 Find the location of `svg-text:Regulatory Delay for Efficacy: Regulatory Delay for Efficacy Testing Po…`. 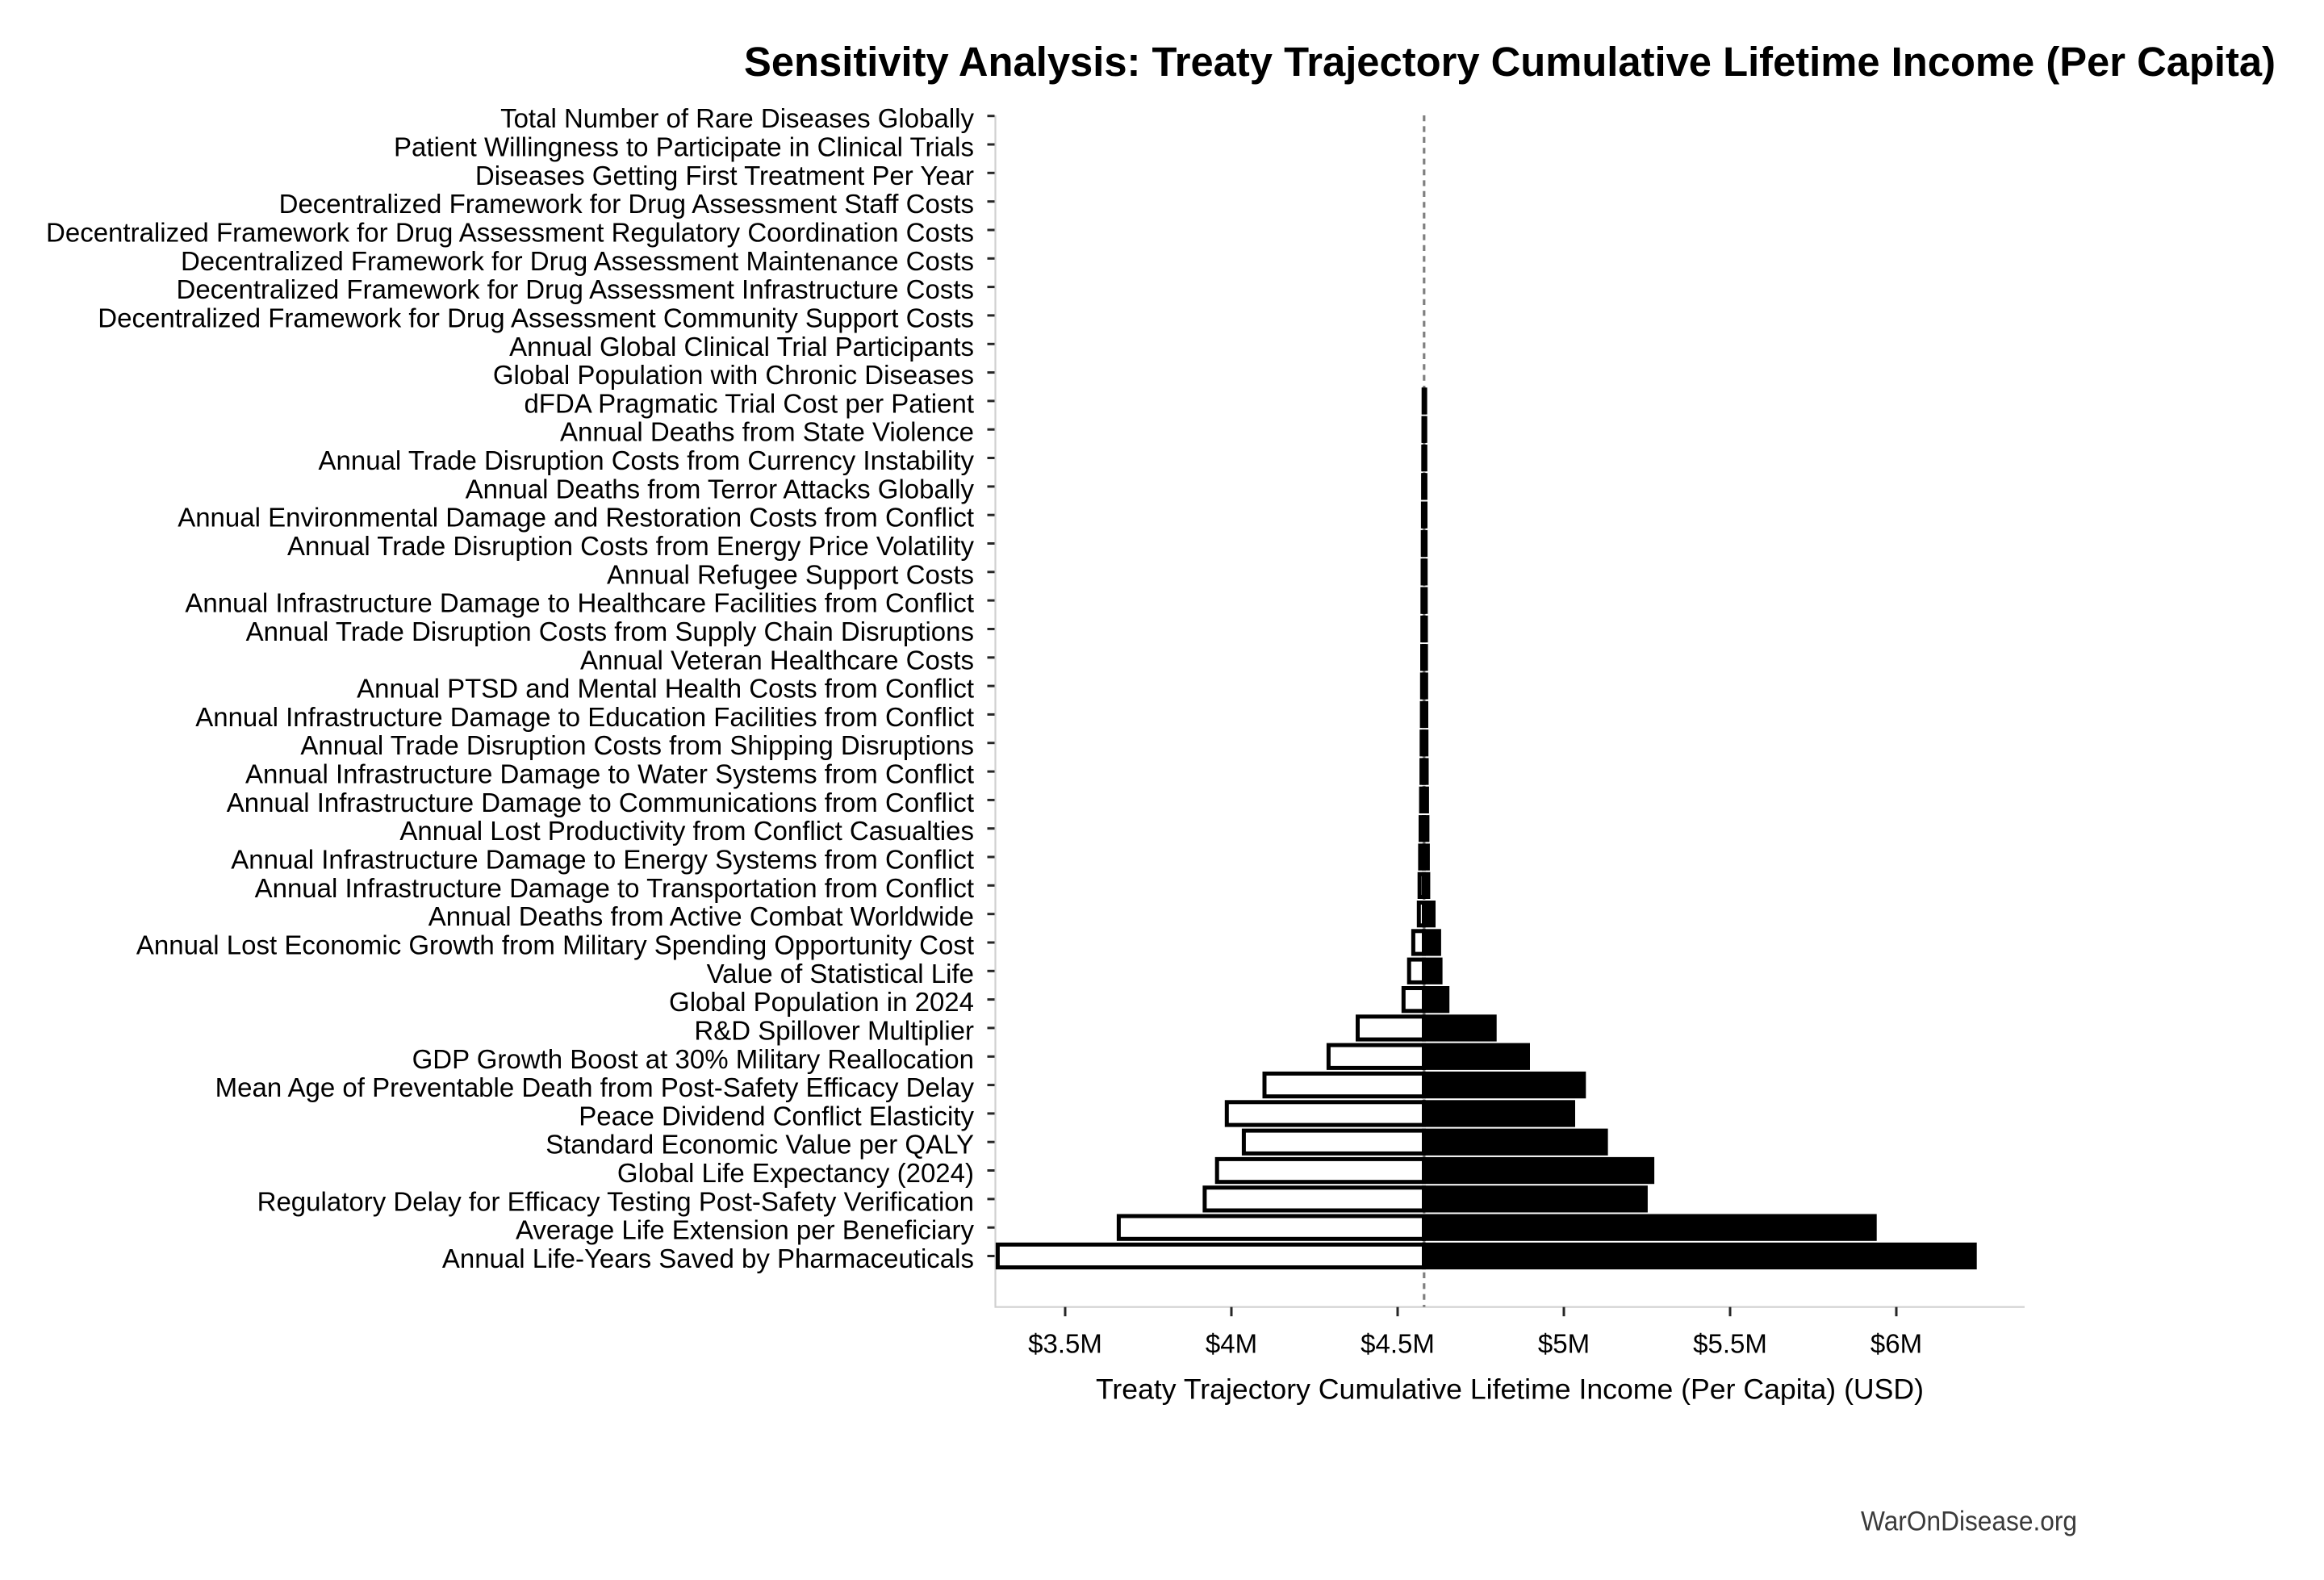

svg-text:Regulatory Delay for Efficacy: Regulatory Delay for Efficacy Testing Po… is located at coordinates (615, 1201).